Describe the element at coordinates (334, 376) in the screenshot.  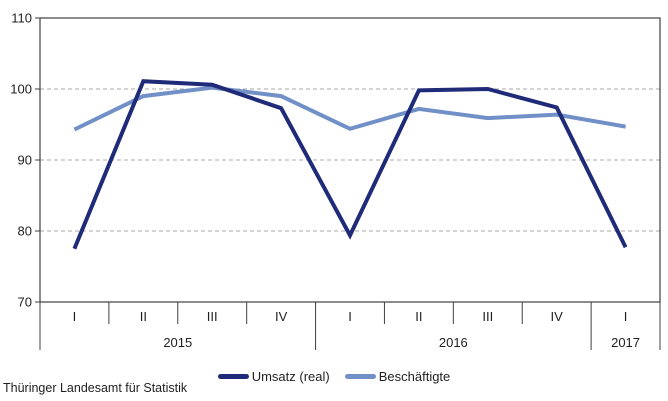
I see `chart-legend: Umsatz (real) Beschäftigte` at that location.